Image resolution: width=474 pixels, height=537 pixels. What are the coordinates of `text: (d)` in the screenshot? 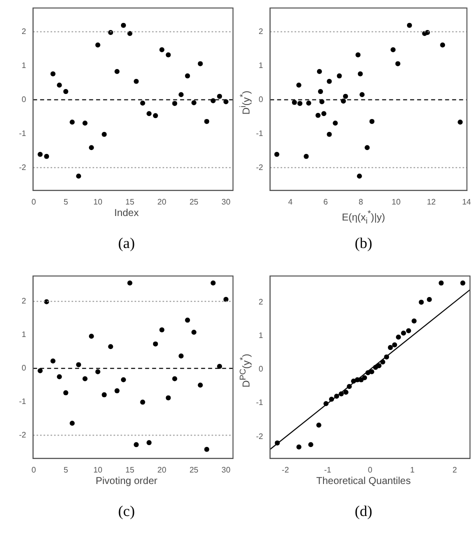 It's located at (364, 512).